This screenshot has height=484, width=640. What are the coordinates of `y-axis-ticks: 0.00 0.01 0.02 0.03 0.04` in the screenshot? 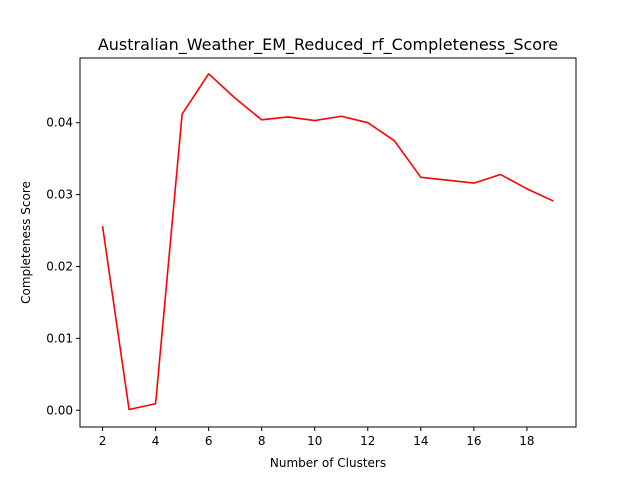 It's located at (63, 266).